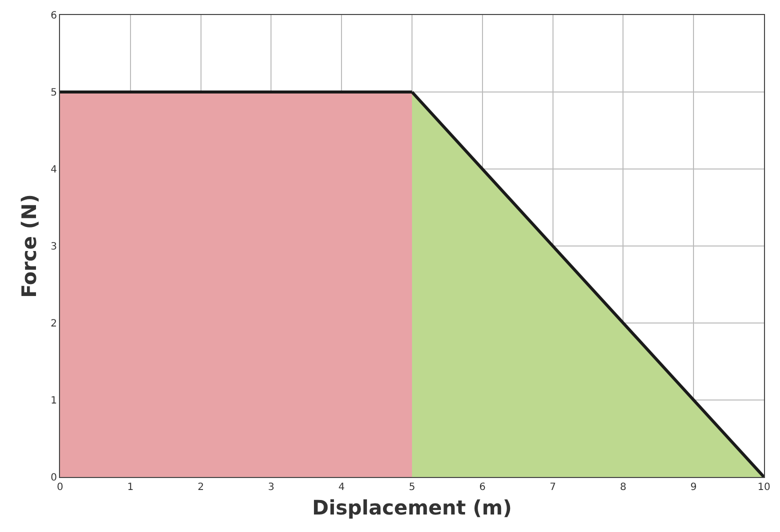  I want to click on y-tick-label: 2, so click(53, 324).